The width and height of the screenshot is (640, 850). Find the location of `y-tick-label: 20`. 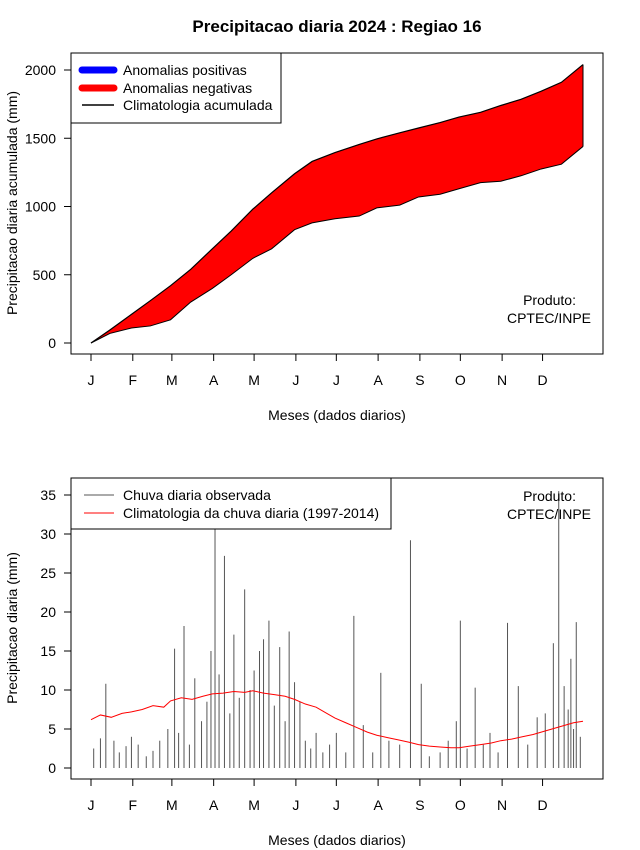

y-tick-label: 20 is located at coordinates (48, 612).